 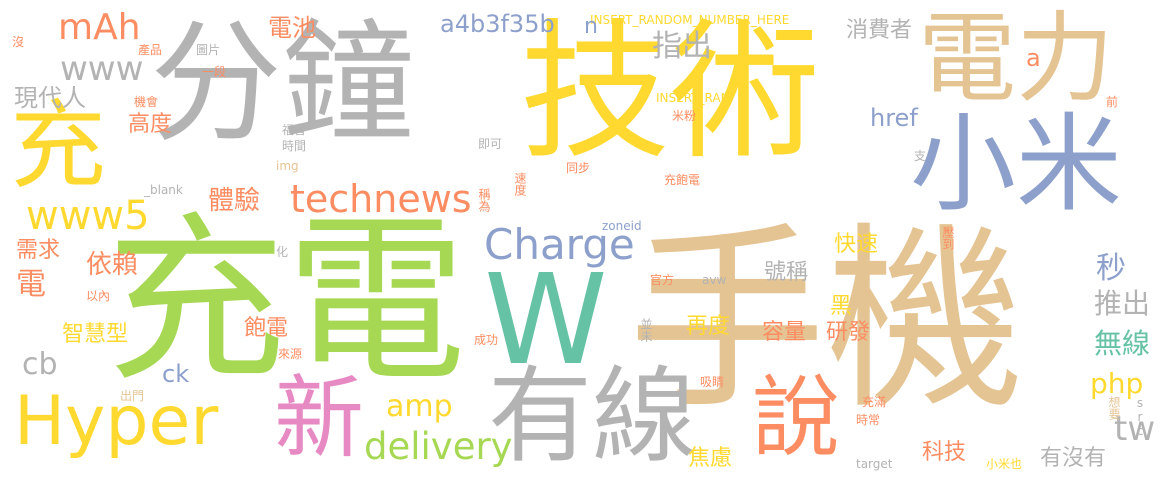 I want to click on word-n: n, so click(x=591, y=26).